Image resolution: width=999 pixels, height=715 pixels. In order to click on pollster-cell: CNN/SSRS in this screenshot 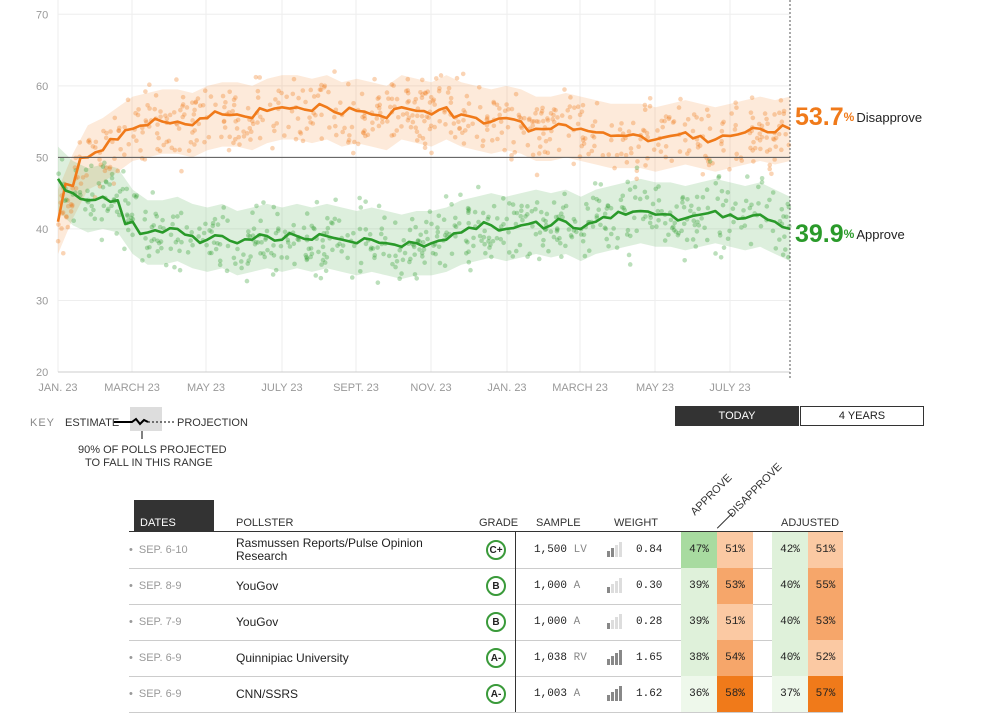, I will do `click(267, 693)`.